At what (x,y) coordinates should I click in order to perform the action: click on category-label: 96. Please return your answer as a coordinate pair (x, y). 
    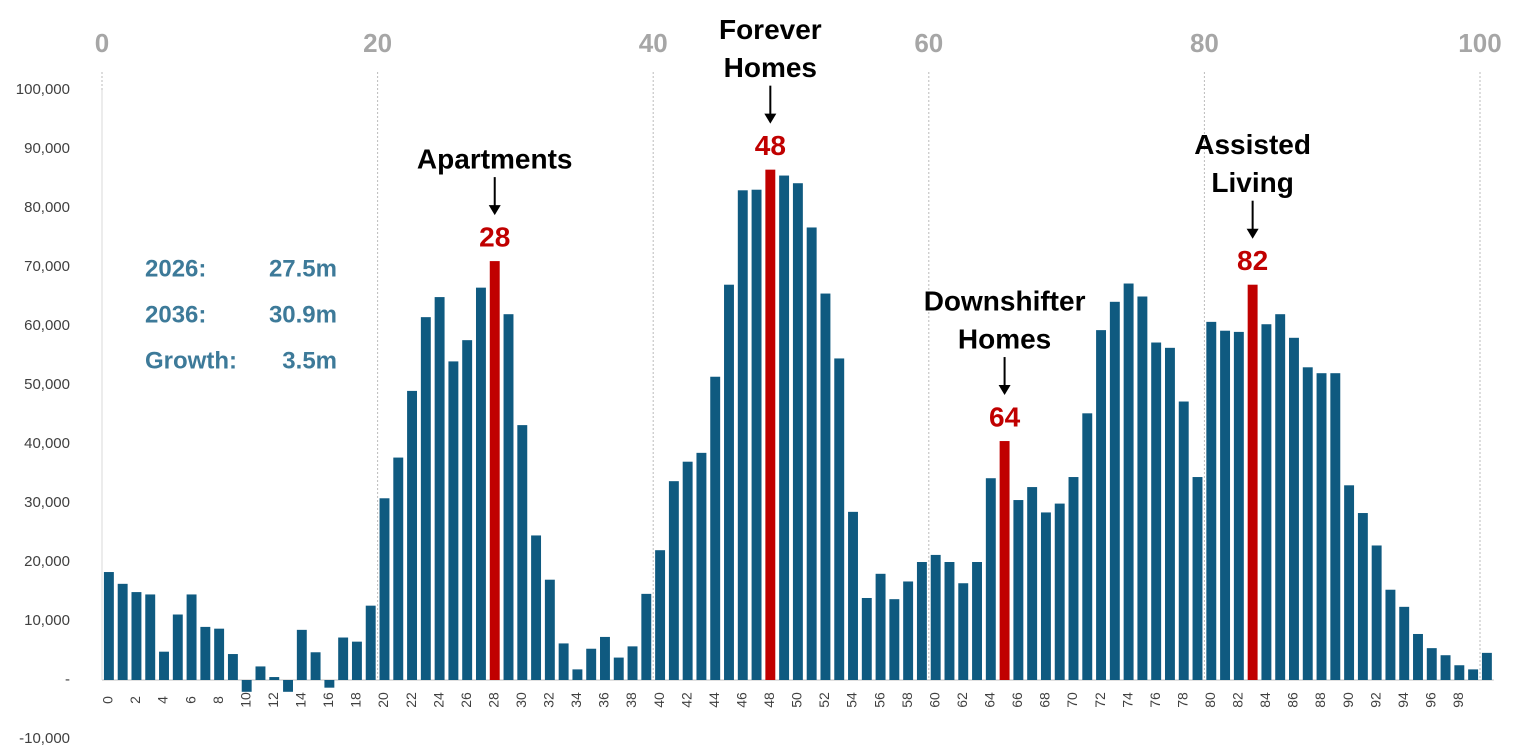
    Looking at the image, I should click on (1430, 700).